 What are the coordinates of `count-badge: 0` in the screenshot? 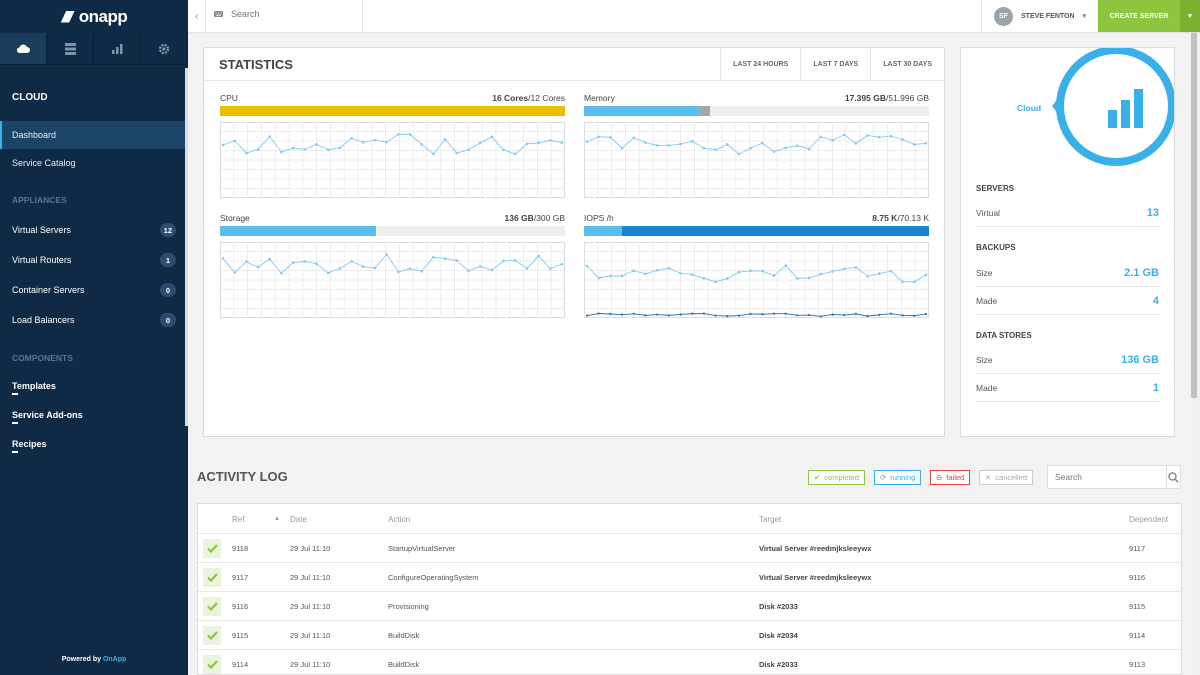 It's located at (168, 320).